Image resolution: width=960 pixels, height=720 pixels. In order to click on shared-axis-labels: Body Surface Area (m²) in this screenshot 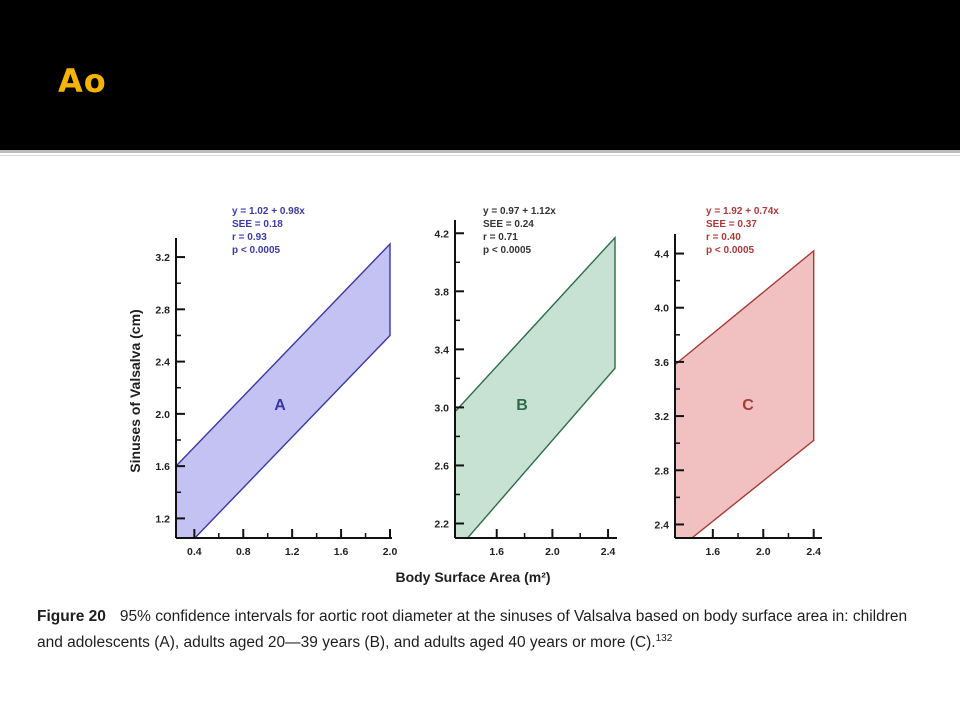, I will do `click(472, 577)`.